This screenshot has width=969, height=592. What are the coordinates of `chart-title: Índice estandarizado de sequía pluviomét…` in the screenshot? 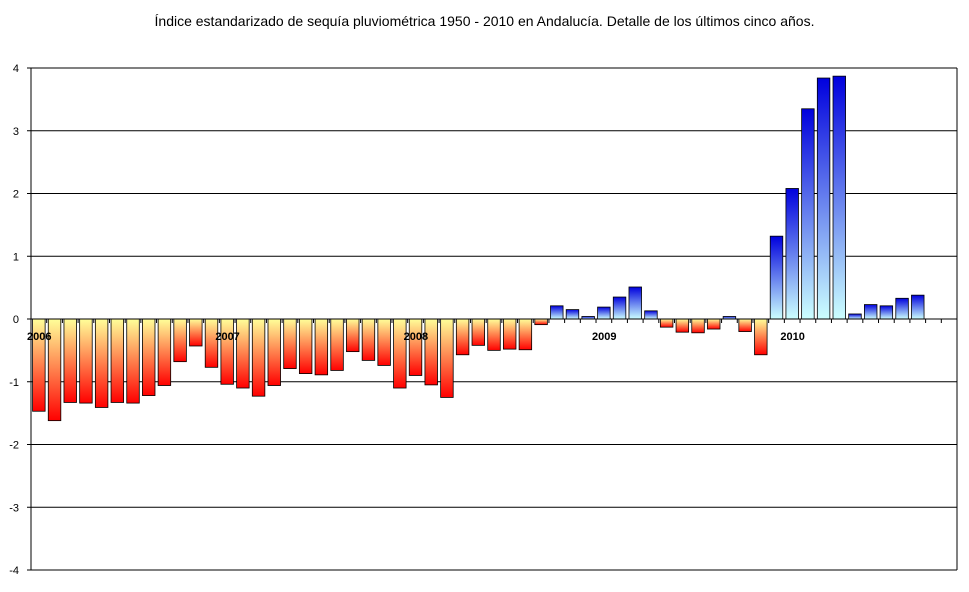 It's located at (484, 21).